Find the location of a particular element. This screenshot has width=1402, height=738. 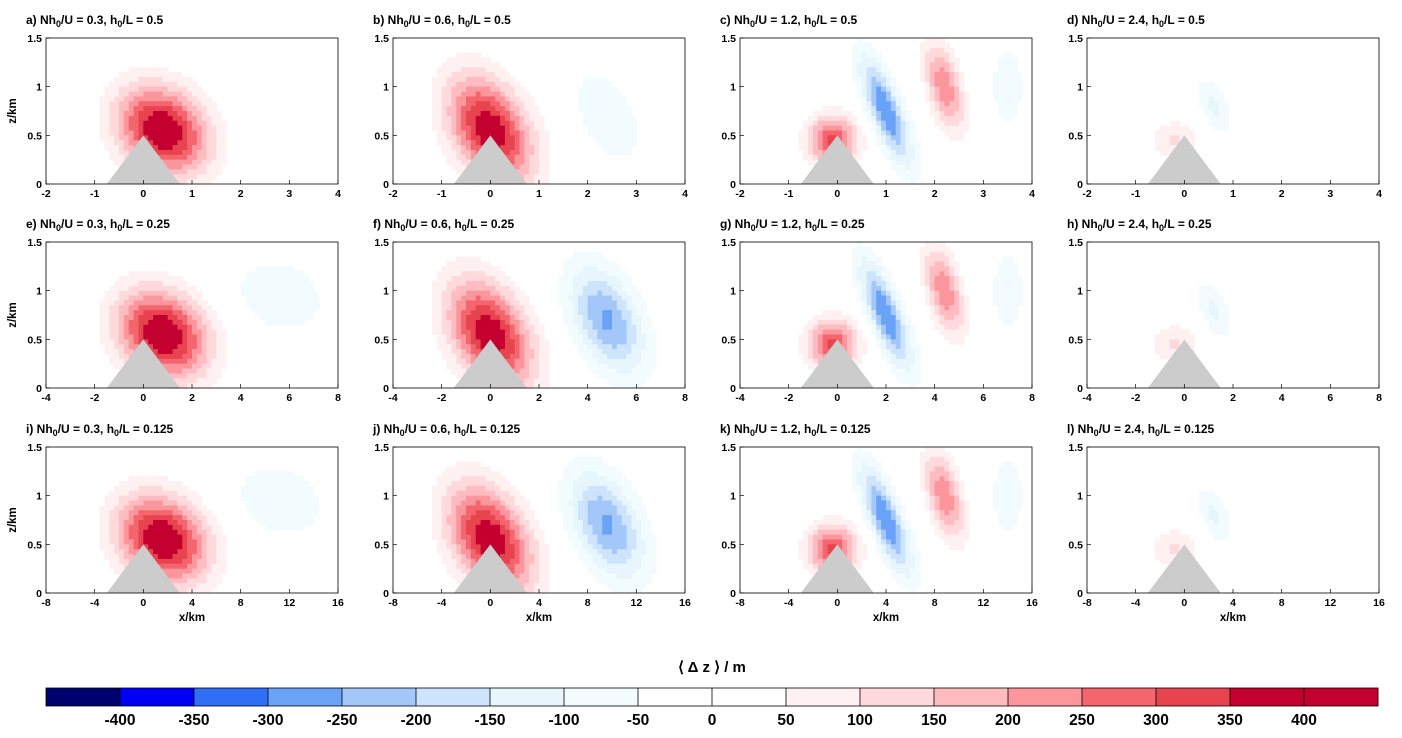

panel-title: g) Nh0/U = 1.2, h0/L = 0.25 is located at coordinates (792, 225).